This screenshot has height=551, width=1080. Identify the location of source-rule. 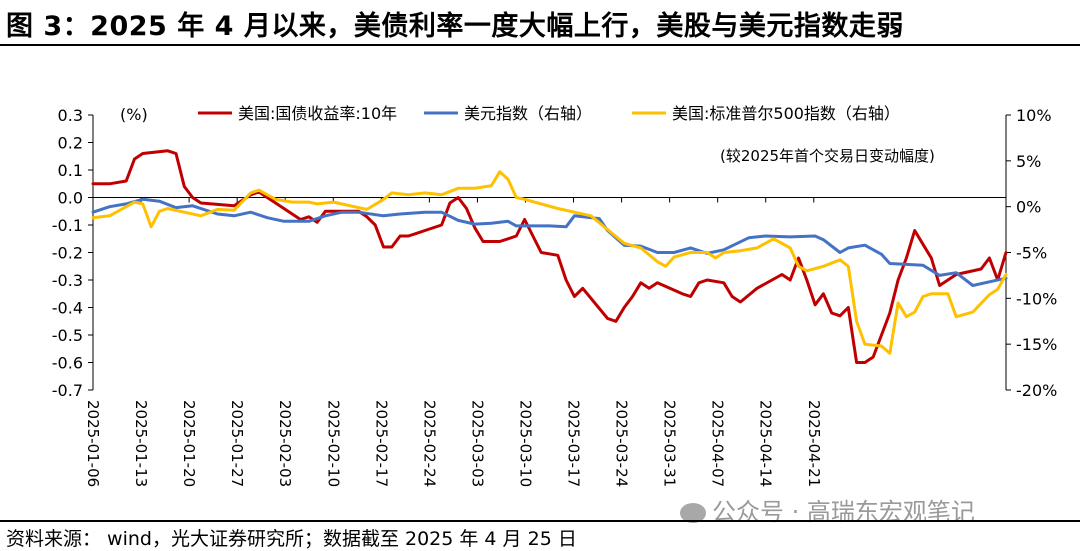
(540, 521).